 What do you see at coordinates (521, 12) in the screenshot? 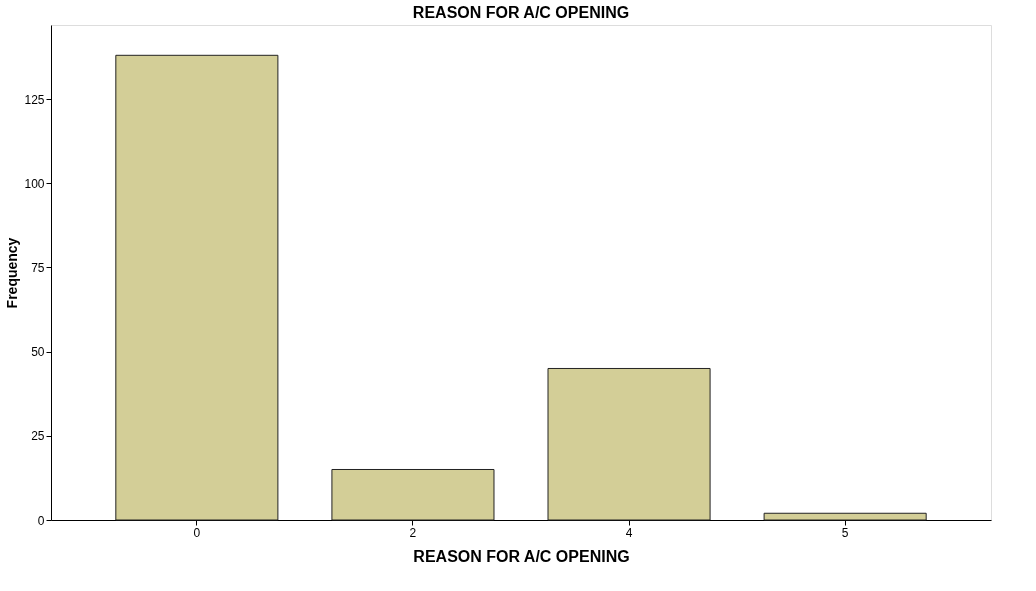
I see `chart-title: REASON FOR A/C OPENING` at bounding box center [521, 12].